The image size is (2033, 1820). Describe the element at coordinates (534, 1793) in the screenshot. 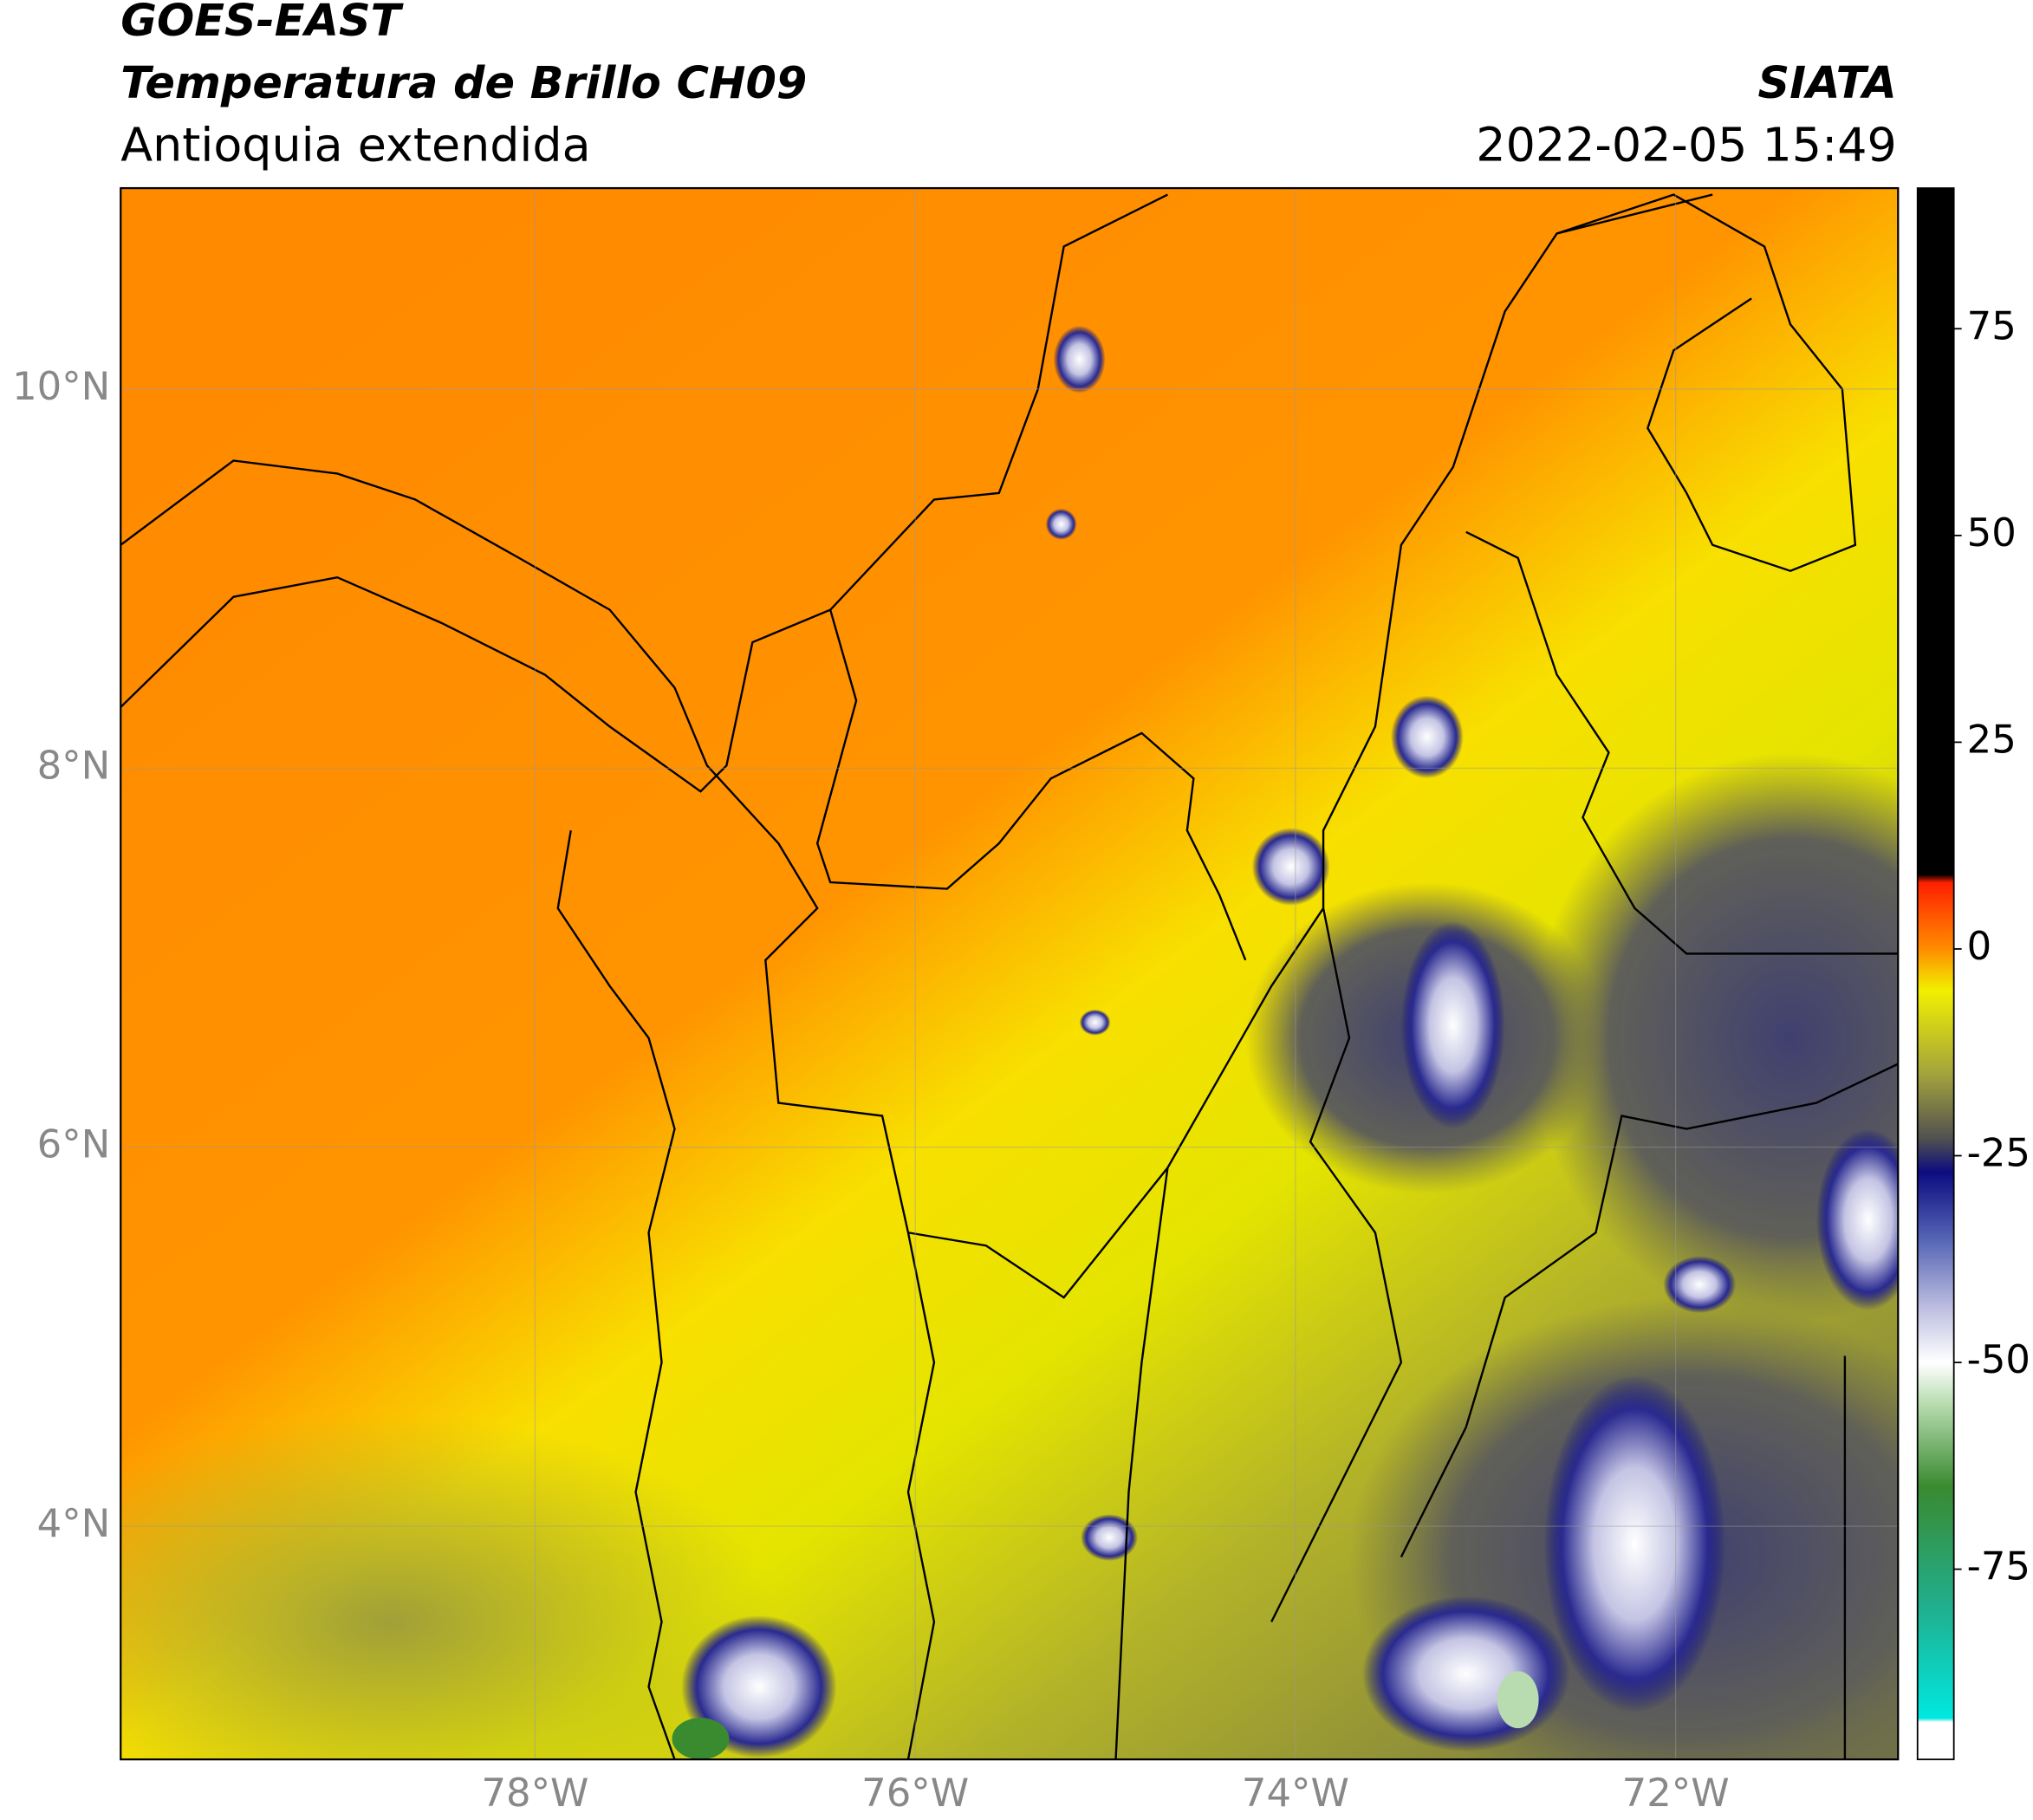

I see `x-tick-label: 78°W` at that location.